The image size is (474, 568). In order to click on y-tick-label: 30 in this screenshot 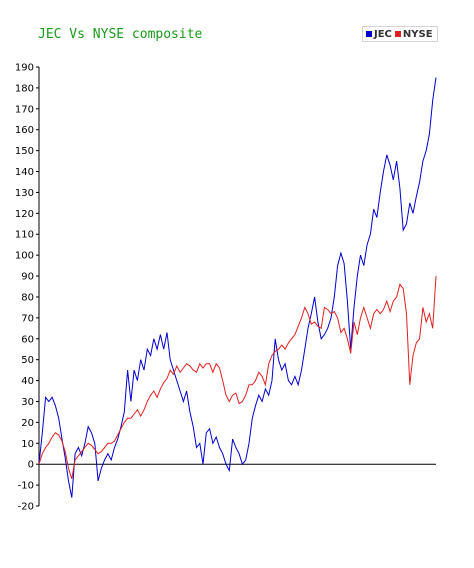, I will do `click(27, 402)`.